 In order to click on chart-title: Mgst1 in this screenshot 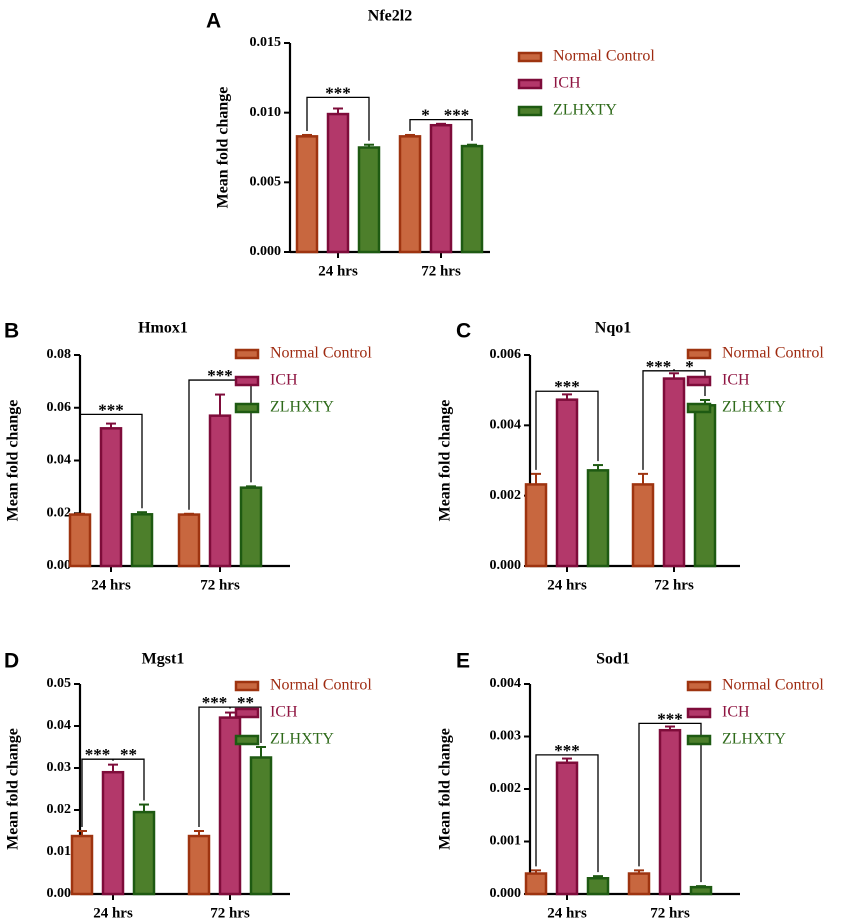, I will do `click(163, 659)`.